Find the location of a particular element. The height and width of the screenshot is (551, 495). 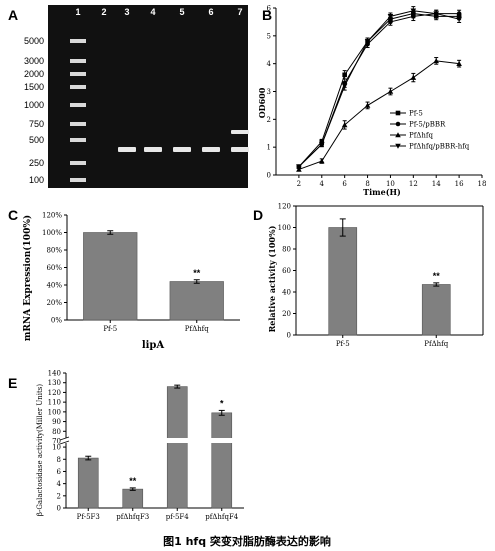

b-y-tick-label: 3 is located at coordinates (269, 92).